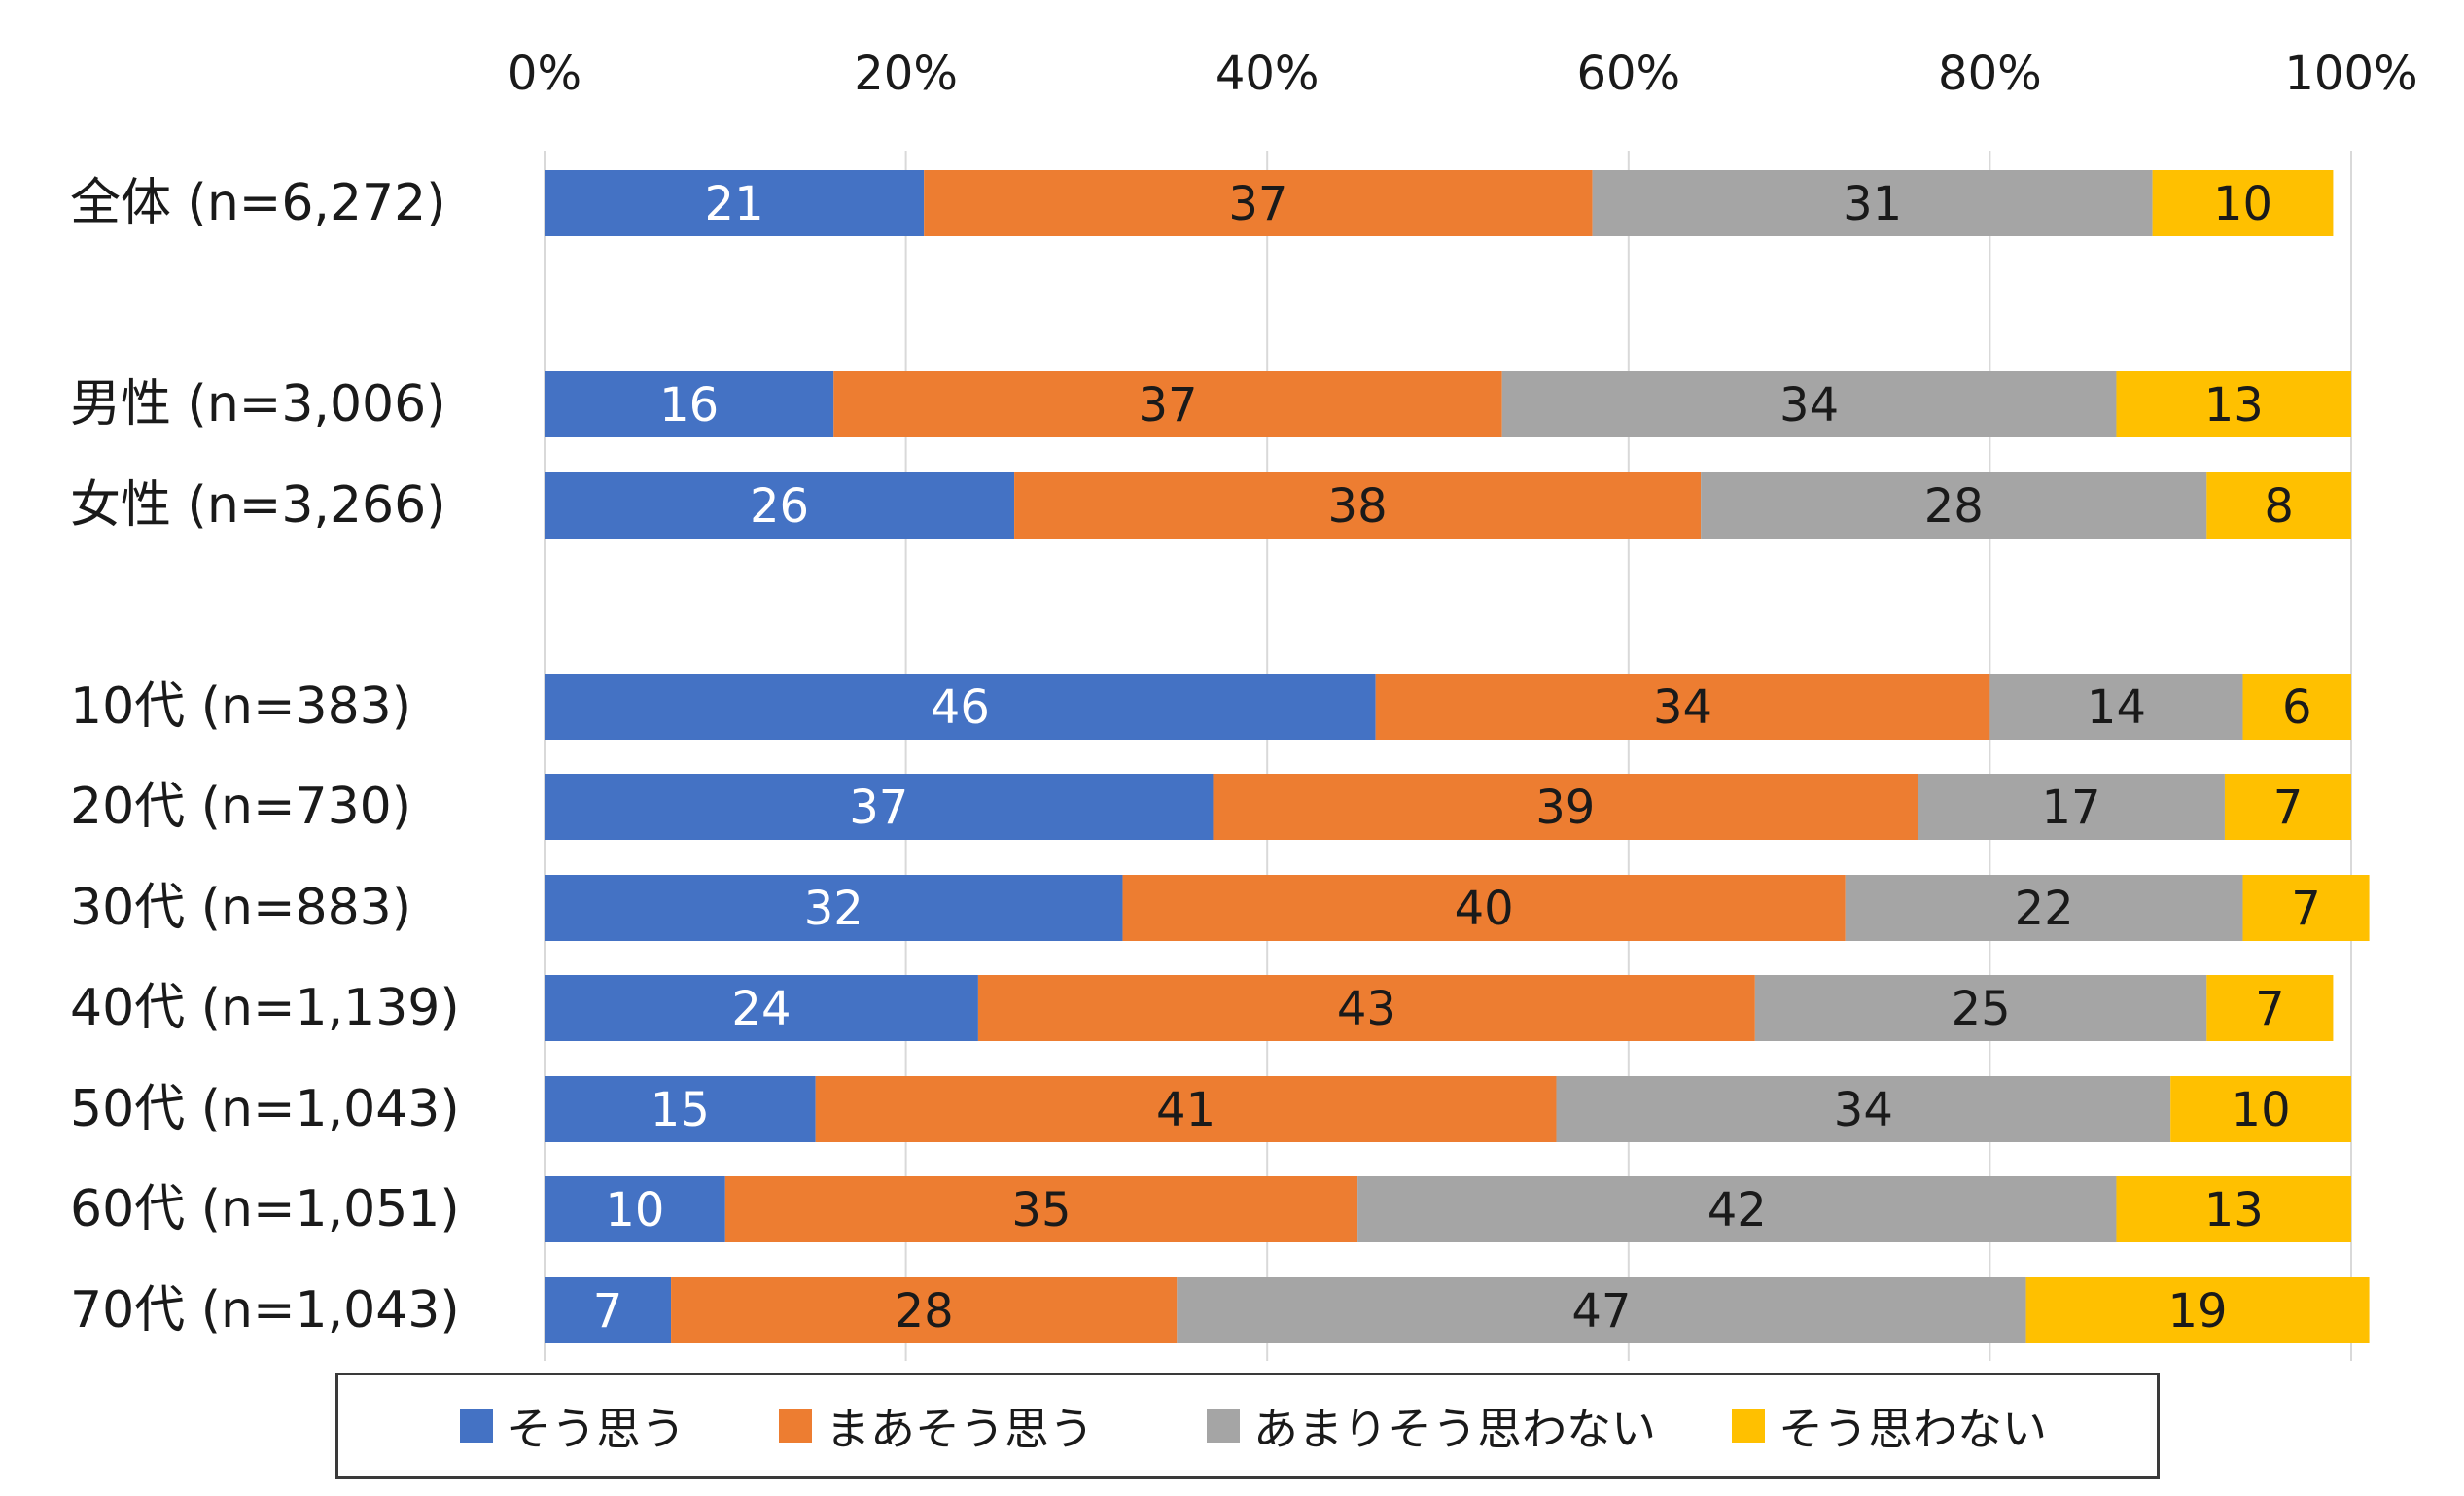 Image resolution: width=2464 pixels, height=1496 pixels. I want to click on x-tick-label: 60%, so click(1628, 74).